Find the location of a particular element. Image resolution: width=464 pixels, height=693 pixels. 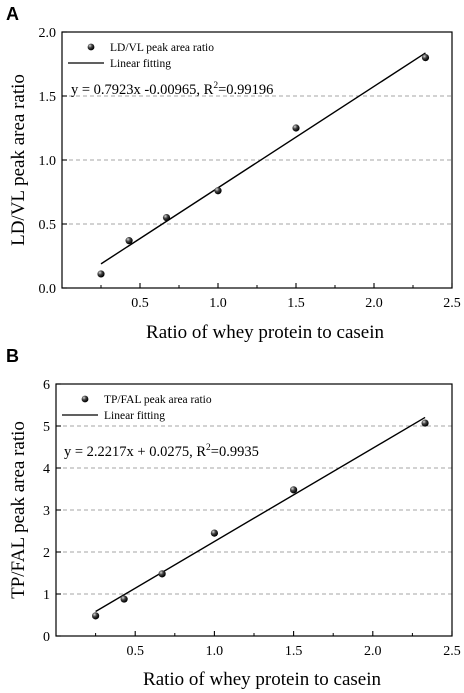

equation-main: y = 2.2217x + 0.0275, R is located at coordinates (135, 452).